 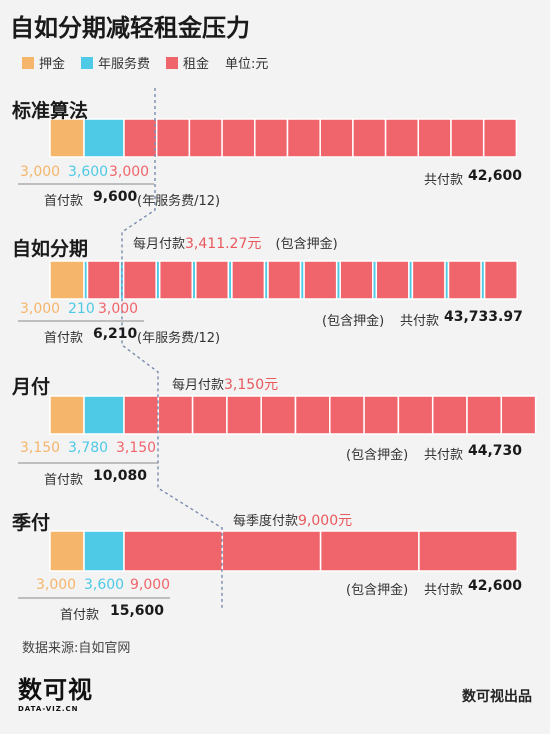 What do you see at coordinates (120, 476) in the screenshot?
I see `first-value-monthly: 10,080` at bounding box center [120, 476].